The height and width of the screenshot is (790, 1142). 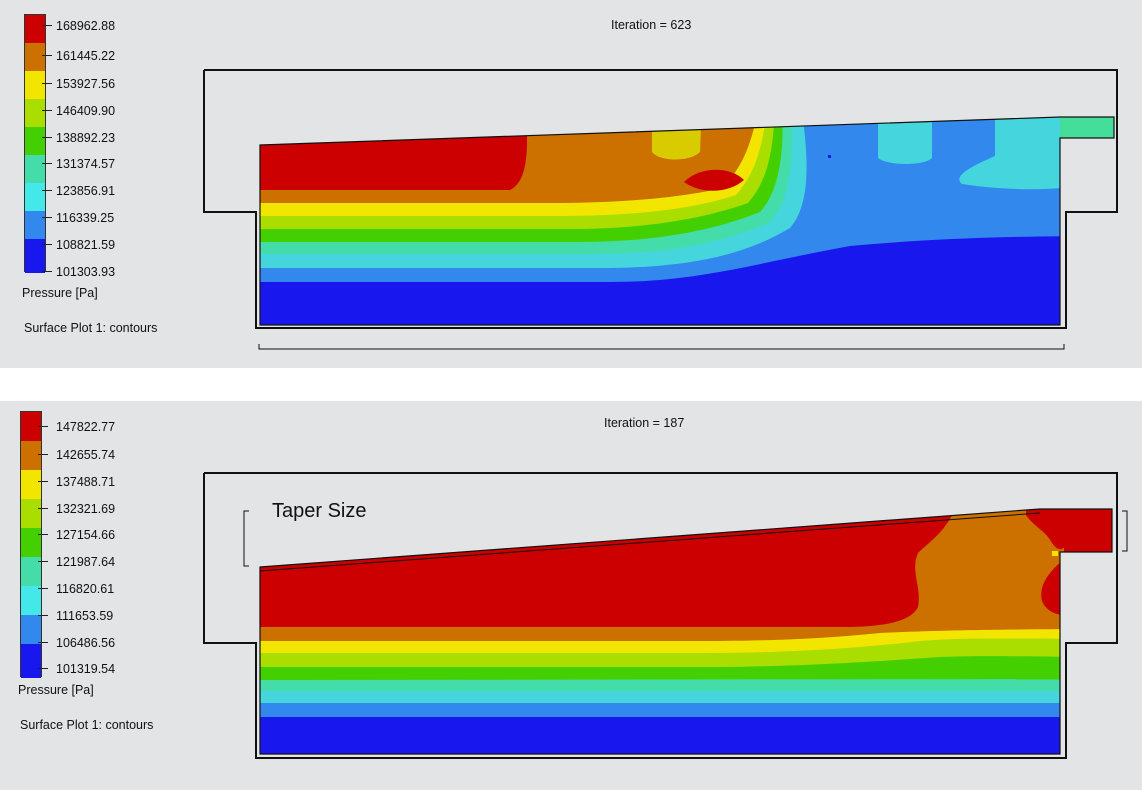 I want to click on tick-label: 138892.23, so click(x=86, y=138).